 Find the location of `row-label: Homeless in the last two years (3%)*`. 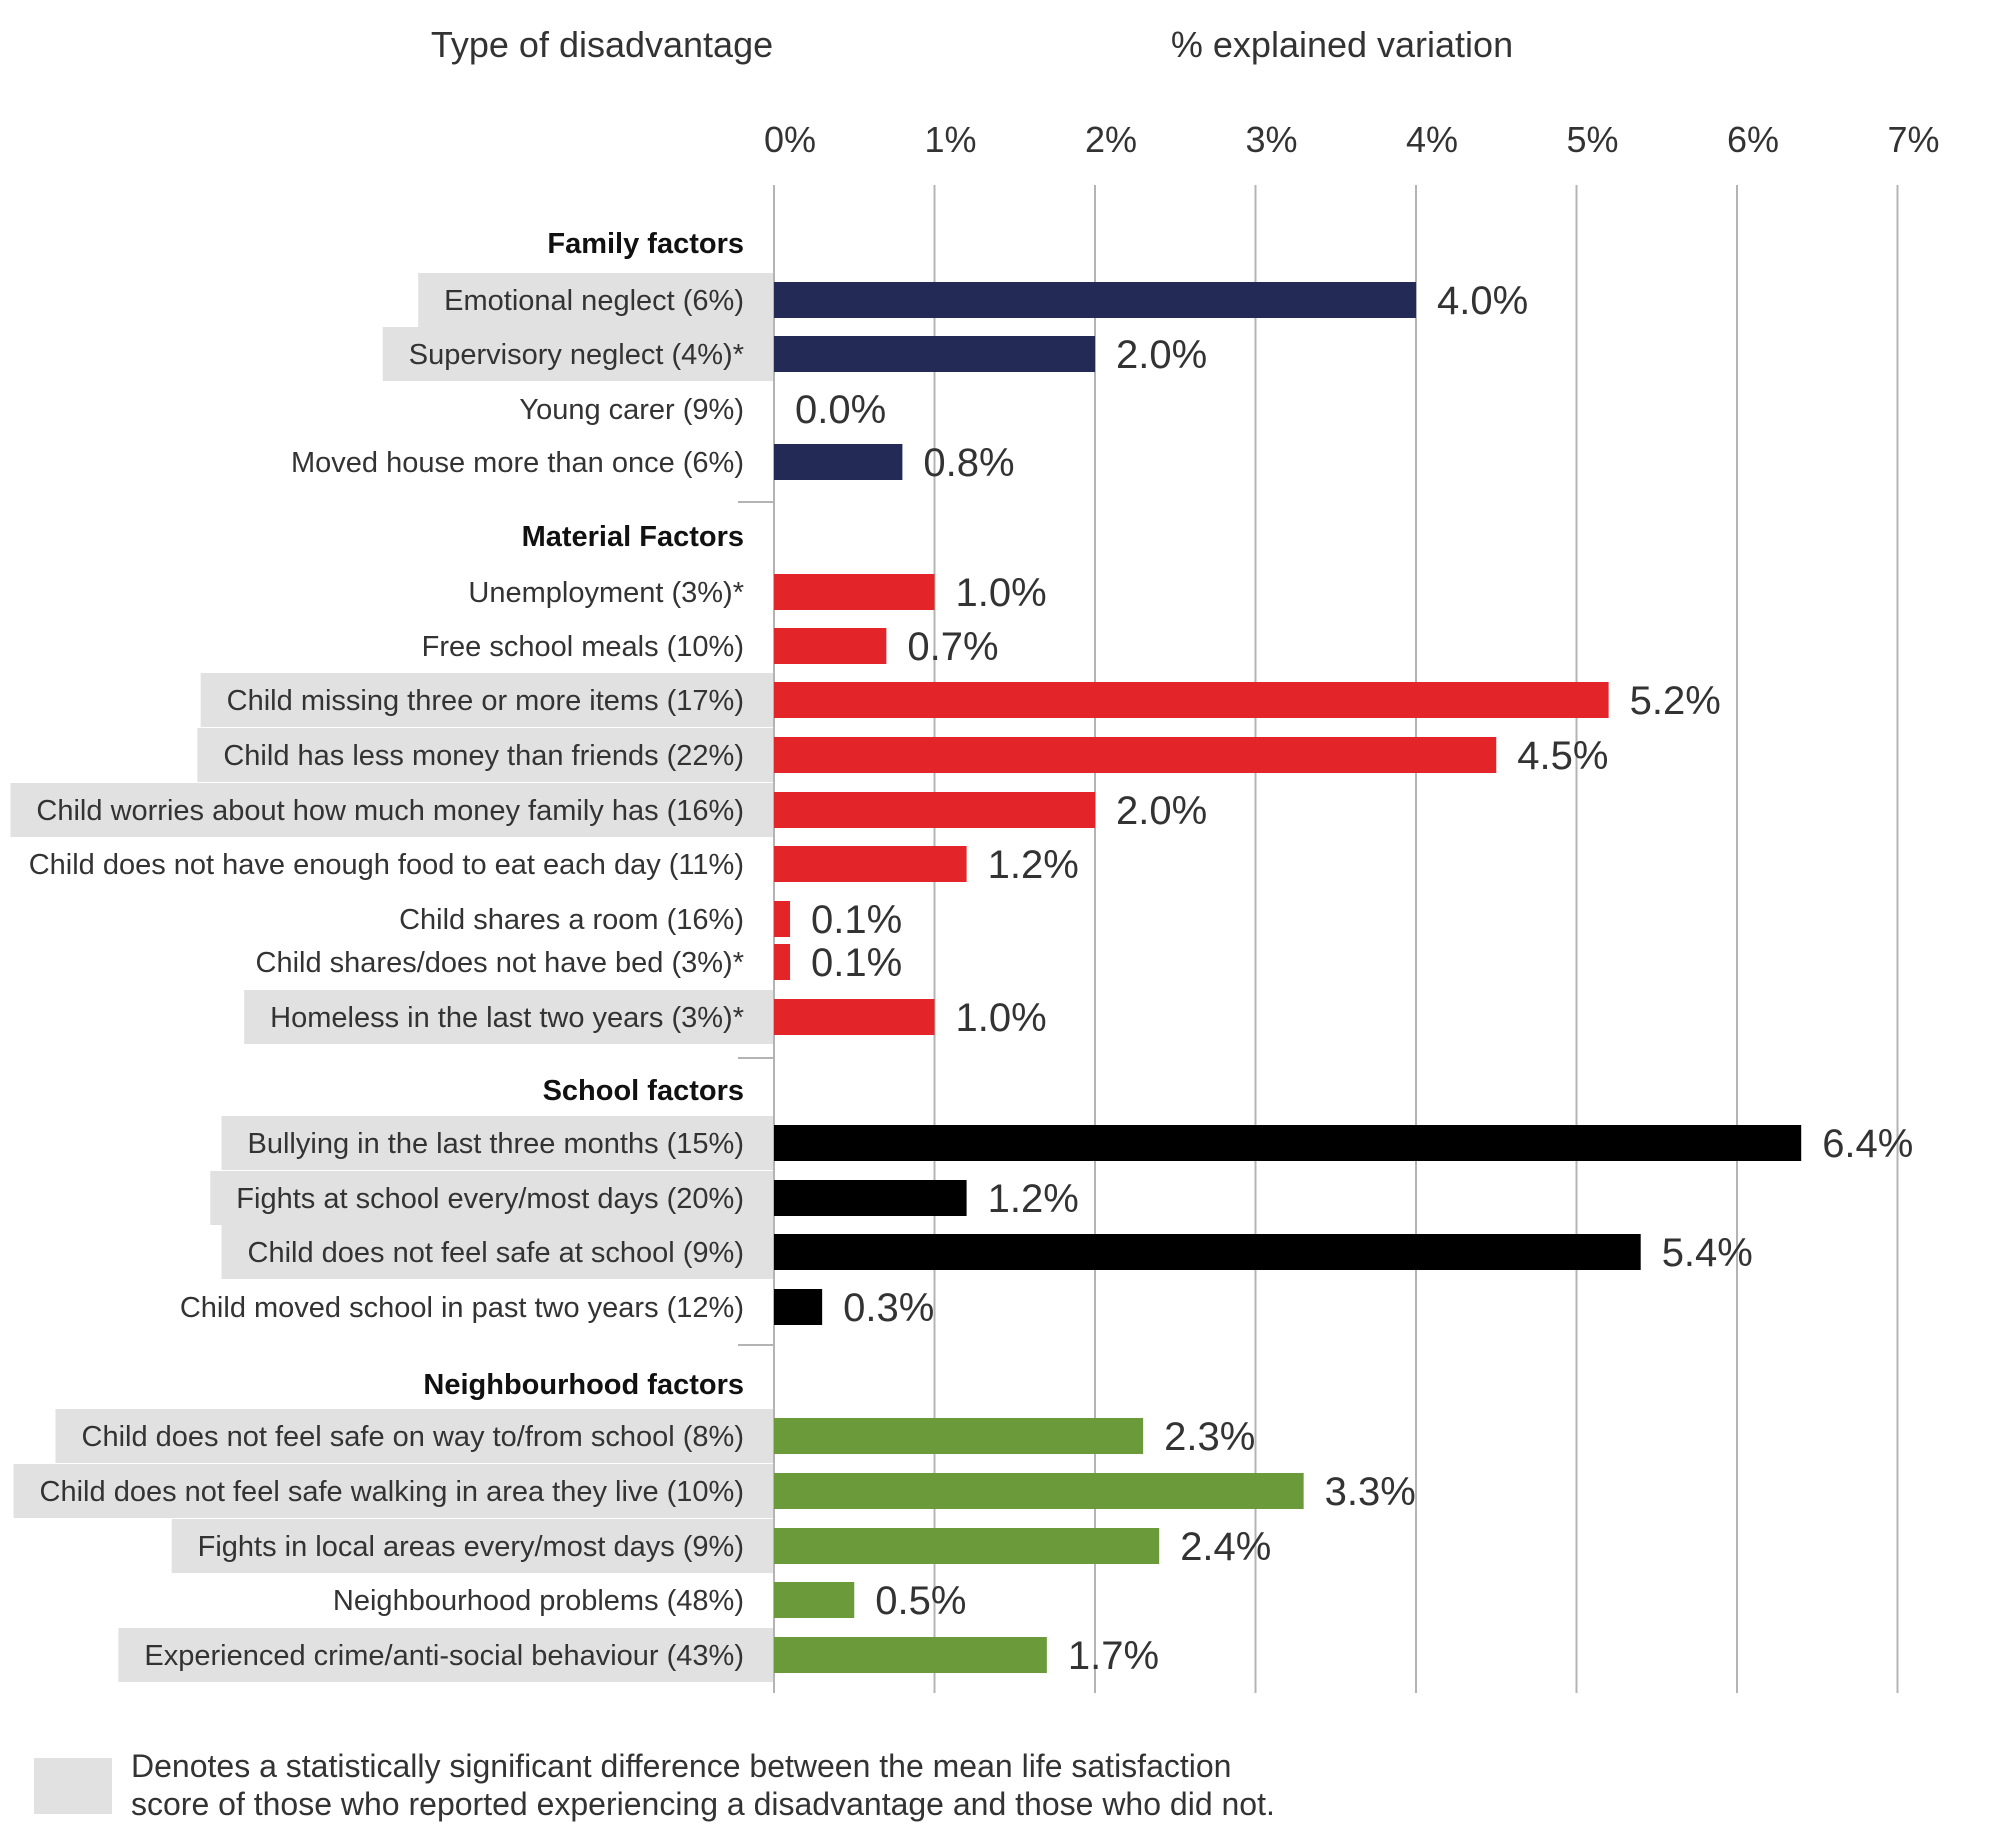

row-label: Homeless in the last two years (3%)* is located at coordinates (507, 1018).